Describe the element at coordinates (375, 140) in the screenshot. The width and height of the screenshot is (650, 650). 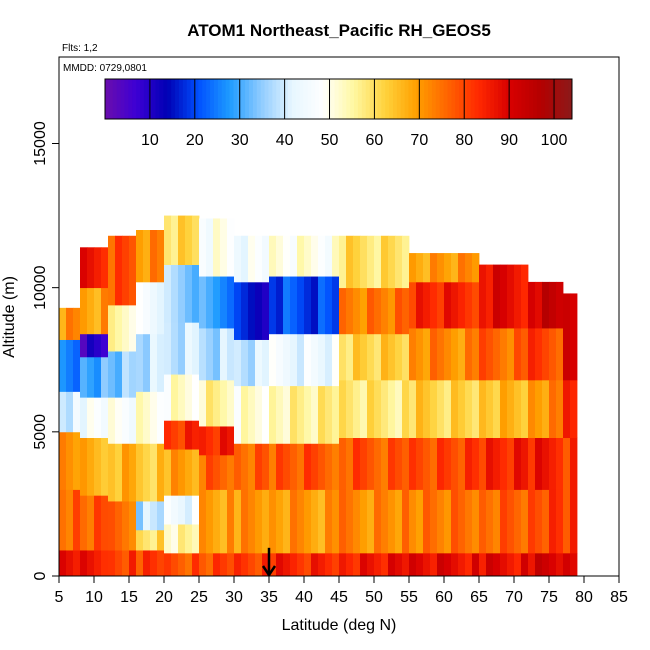
I see `colorbar-tick-label: 60` at that location.